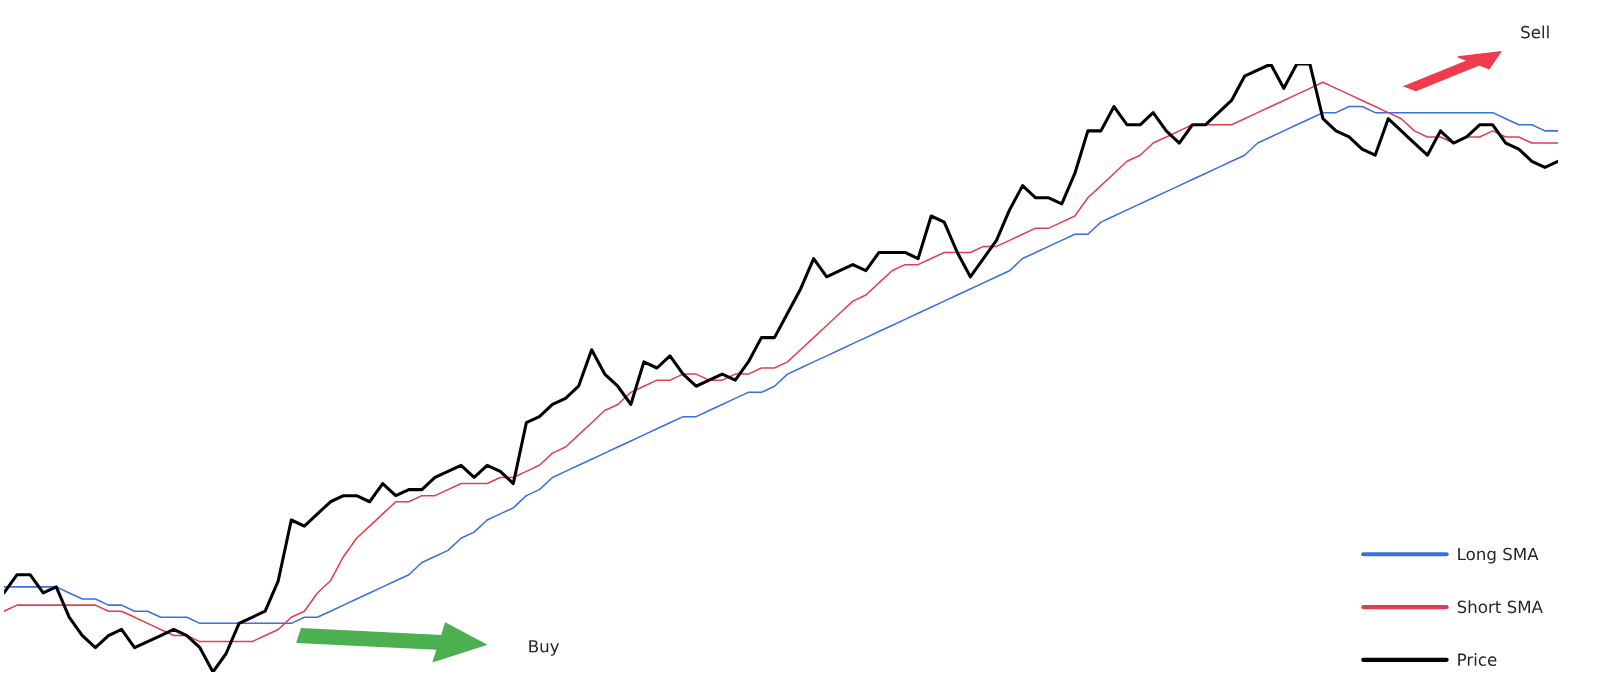 The width and height of the screenshot is (1600, 691). What do you see at coordinates (1535, 32) in the screenshot?
I see `text: Sell` at bounding box center [1535, 32].